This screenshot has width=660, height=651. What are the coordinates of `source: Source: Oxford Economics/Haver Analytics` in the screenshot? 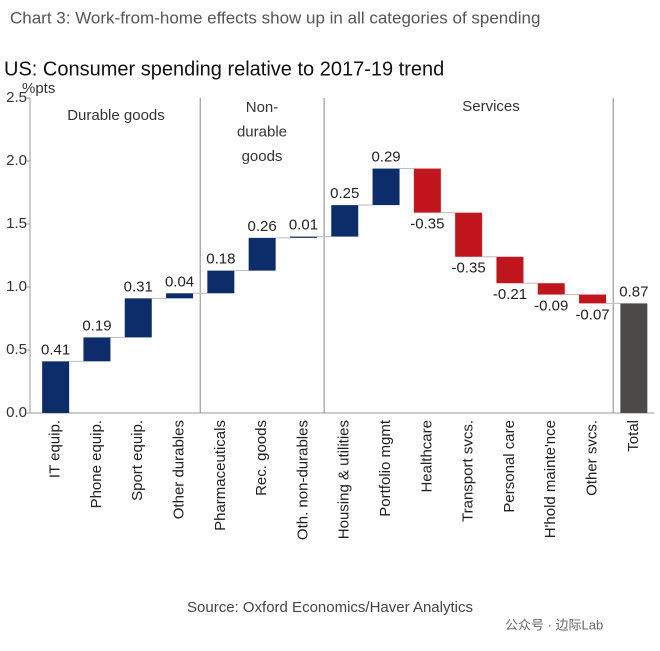 It's located at (330, 607).